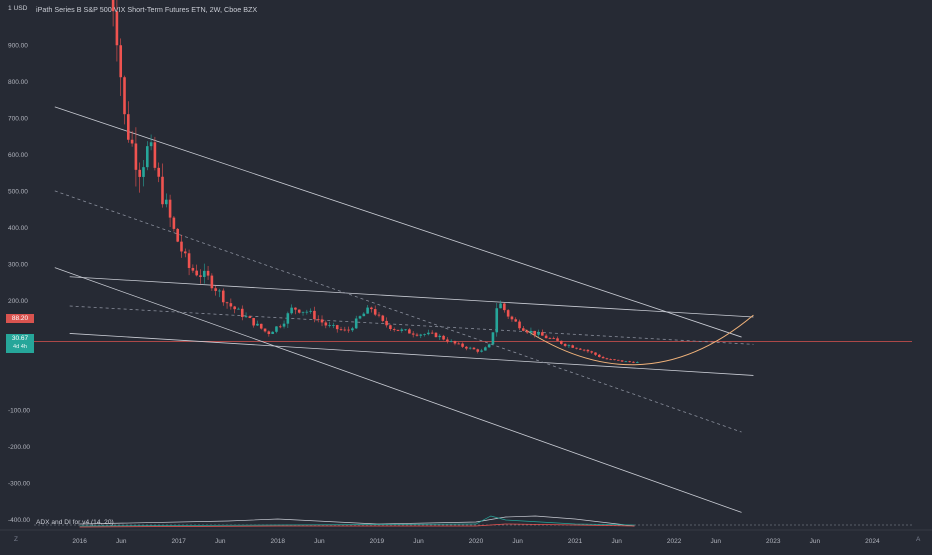 The height and width of the screenshot is (555, 932). Describe the element at coordinates (639, 340) in the screenshot. I see `cup-curve` at that location.